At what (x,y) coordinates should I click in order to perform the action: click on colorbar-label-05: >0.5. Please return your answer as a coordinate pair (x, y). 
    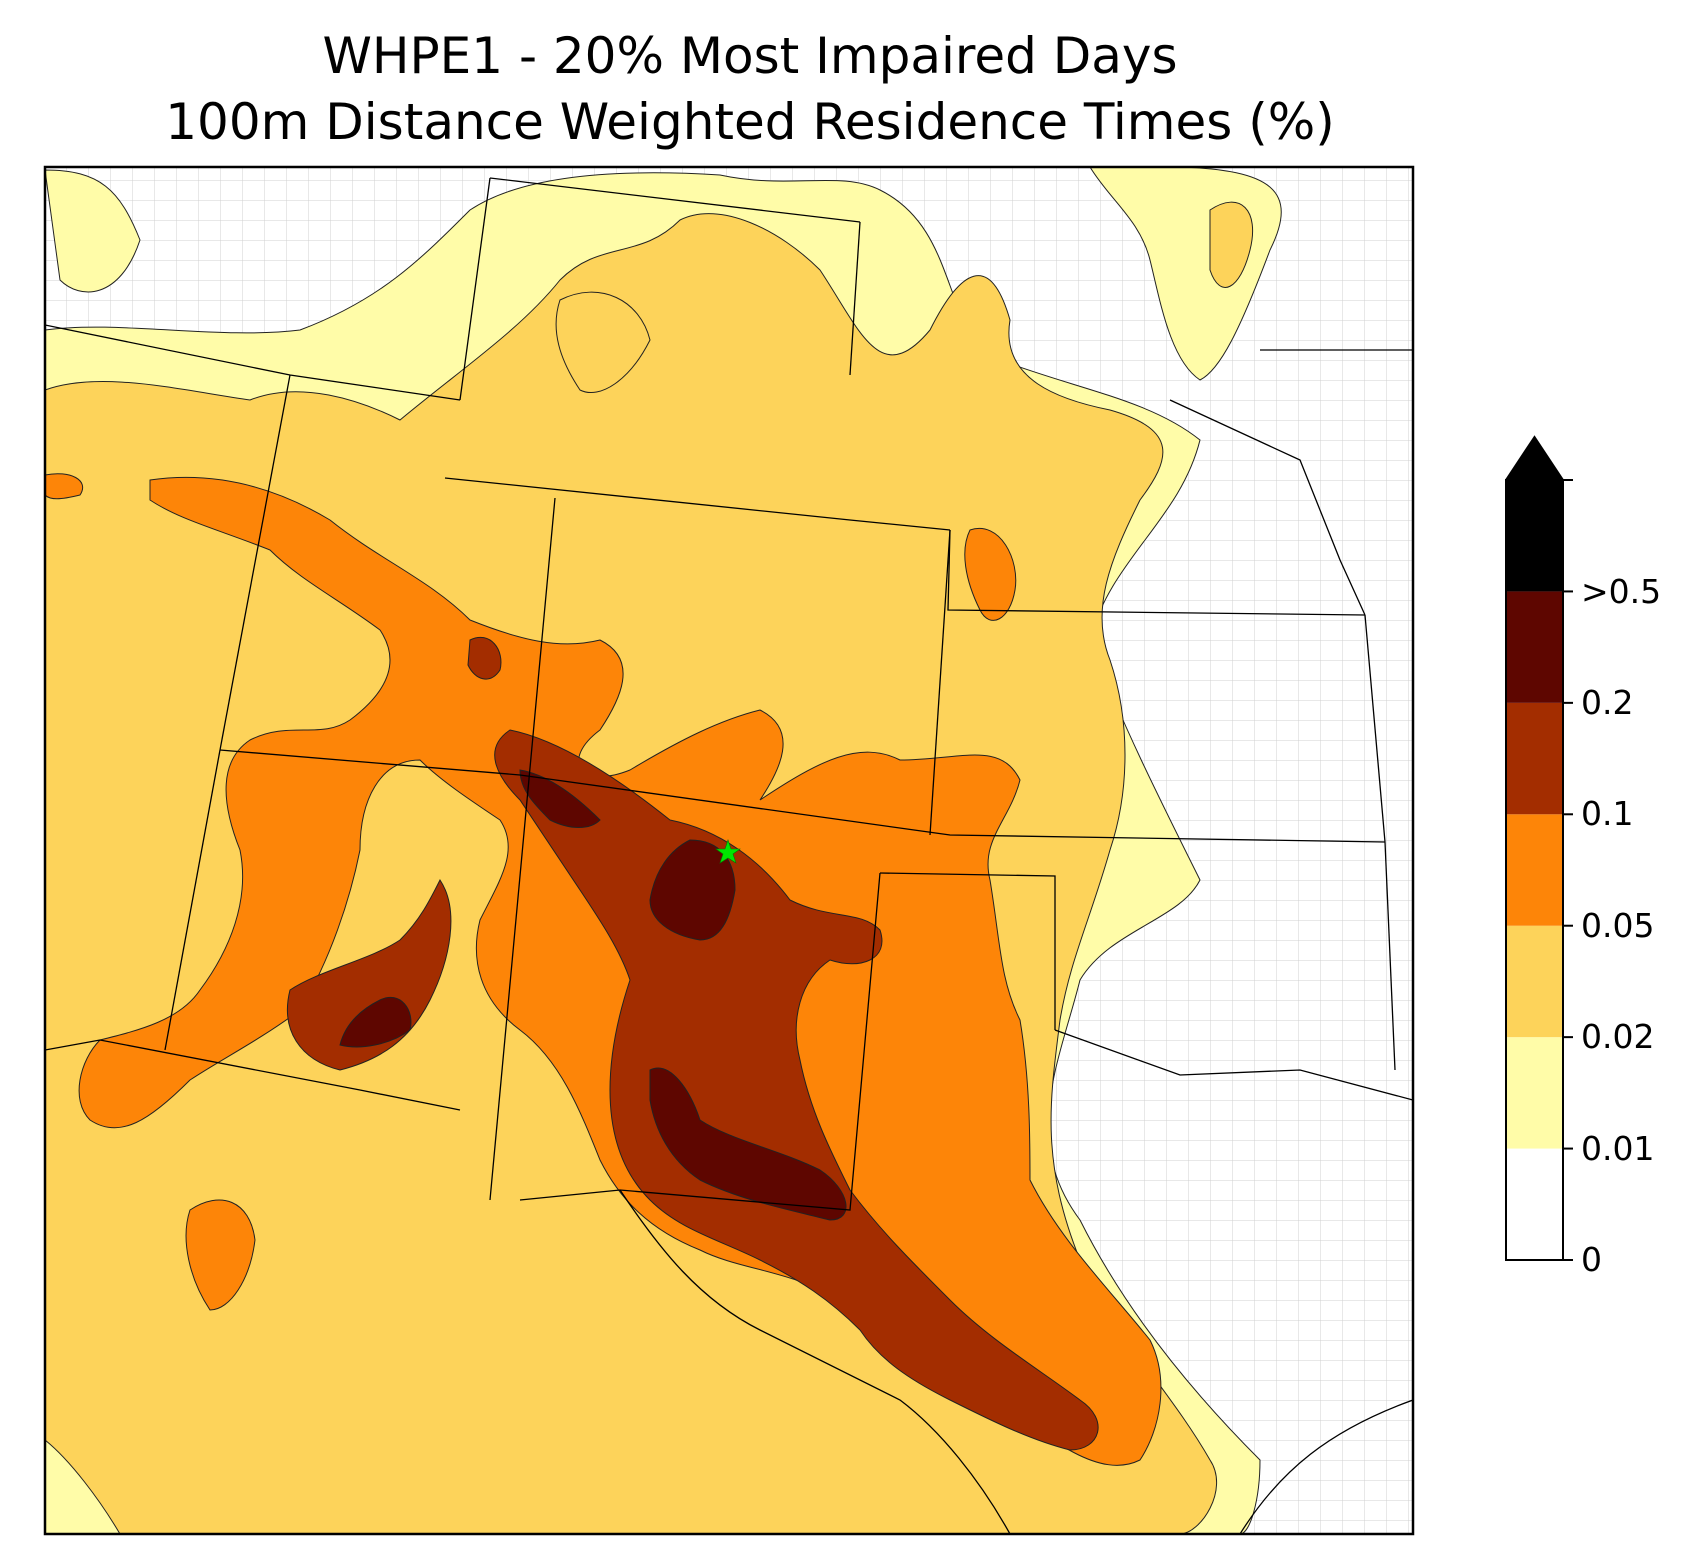
    Looking at the image, I should click on (1621, 591).